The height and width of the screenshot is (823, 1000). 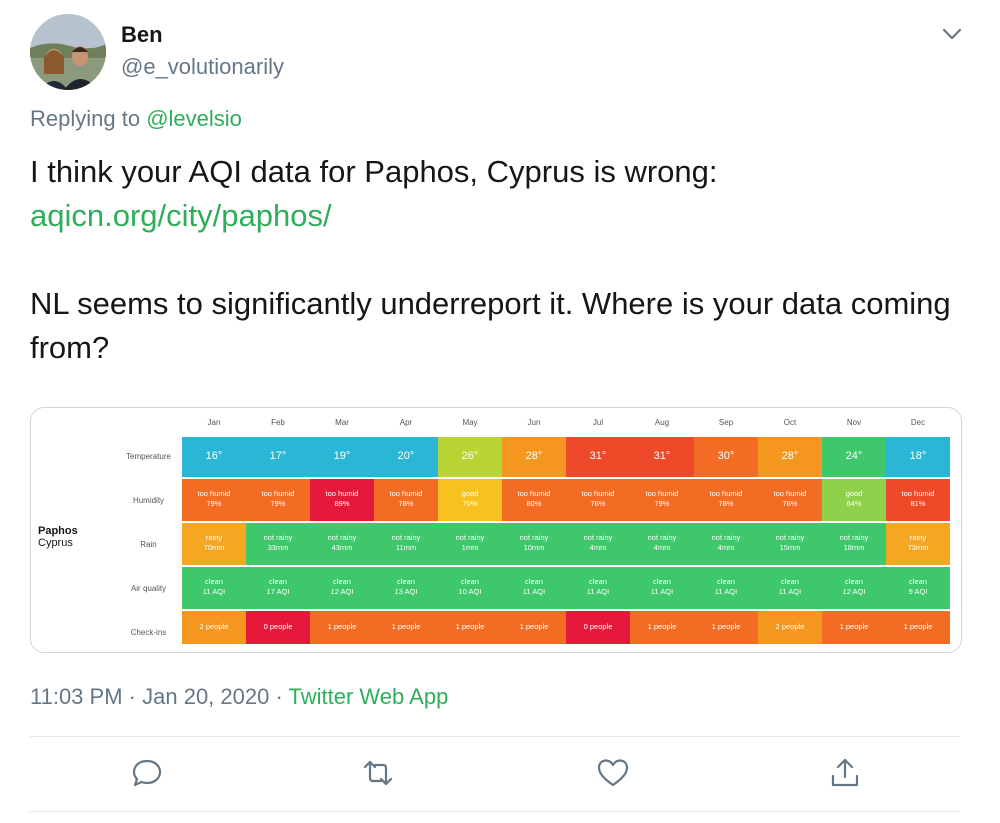 What do you see at coordinates (406, 422) in the screenshot?
I see `month-label: Apr` at bounding box center [406, 422].